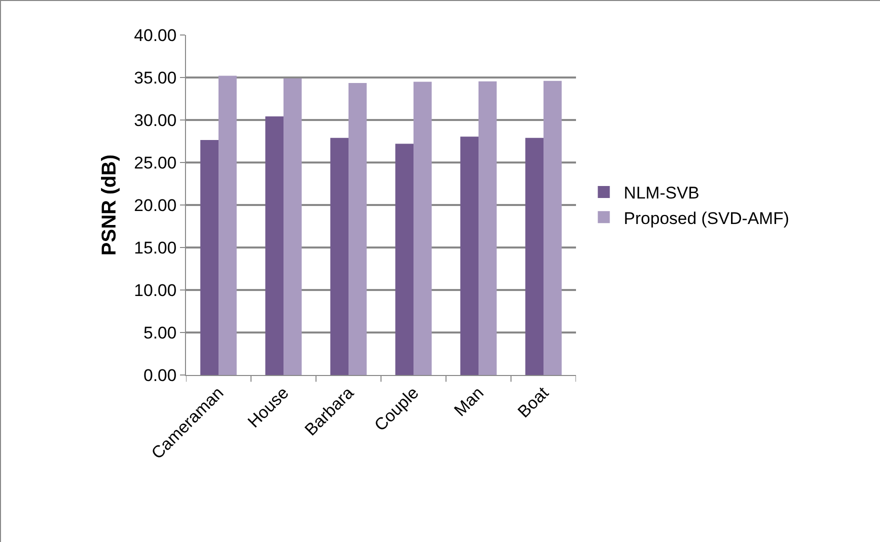  Describe the element at coordinates (662, 193) in the screenshot. I see `legend-label: NLM-SVB` at that location.